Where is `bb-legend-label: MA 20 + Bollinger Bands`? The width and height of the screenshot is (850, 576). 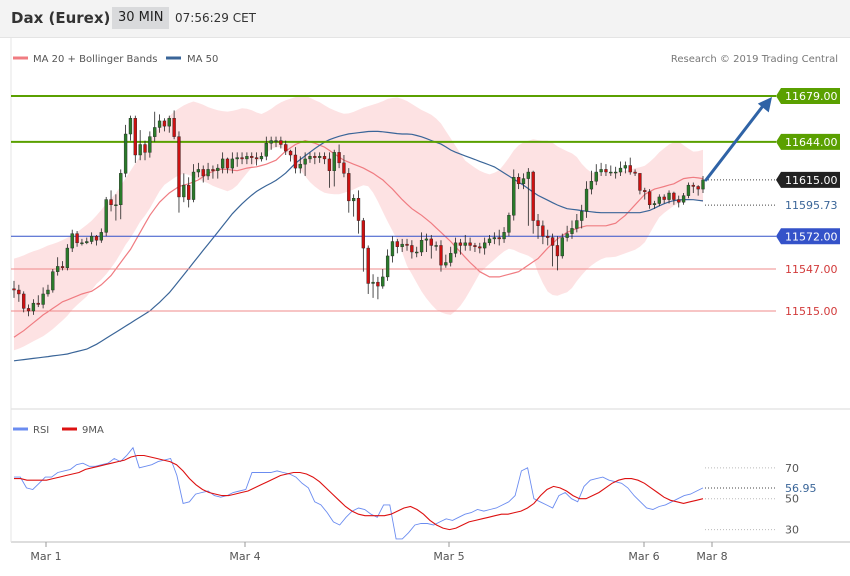
bb-legend-label: MA 20 + Bollinger Bands is located at coordinates (95, 59).